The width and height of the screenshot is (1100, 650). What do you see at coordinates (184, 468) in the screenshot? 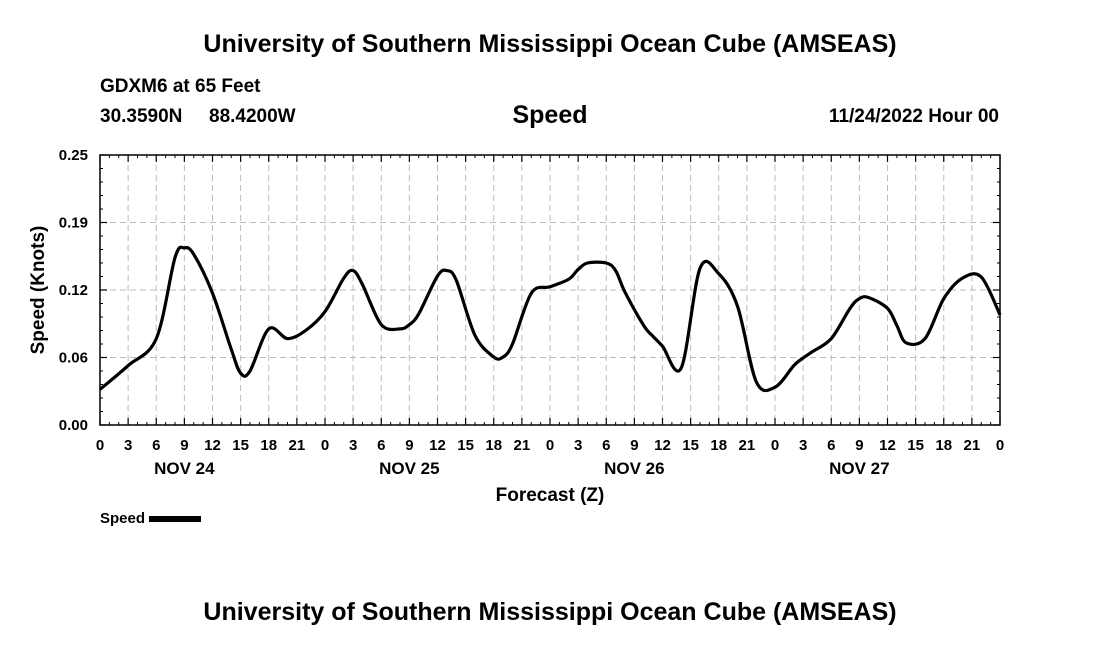
I see `x-day-label: NOV 24` at bounding box center [184, 468].